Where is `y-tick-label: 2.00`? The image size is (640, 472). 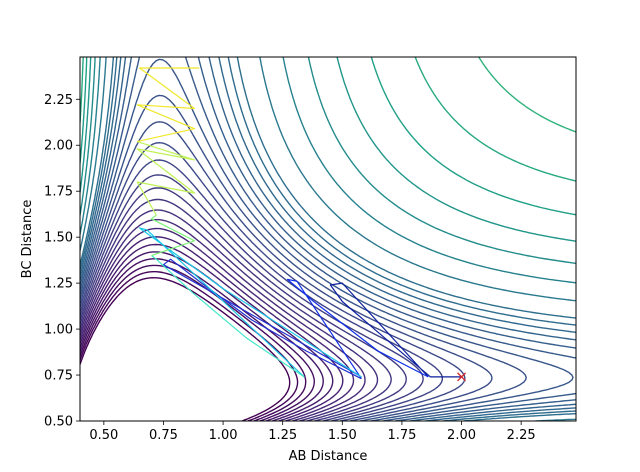
y-tick-label: 2.00 is located at coordinates (58, 146).